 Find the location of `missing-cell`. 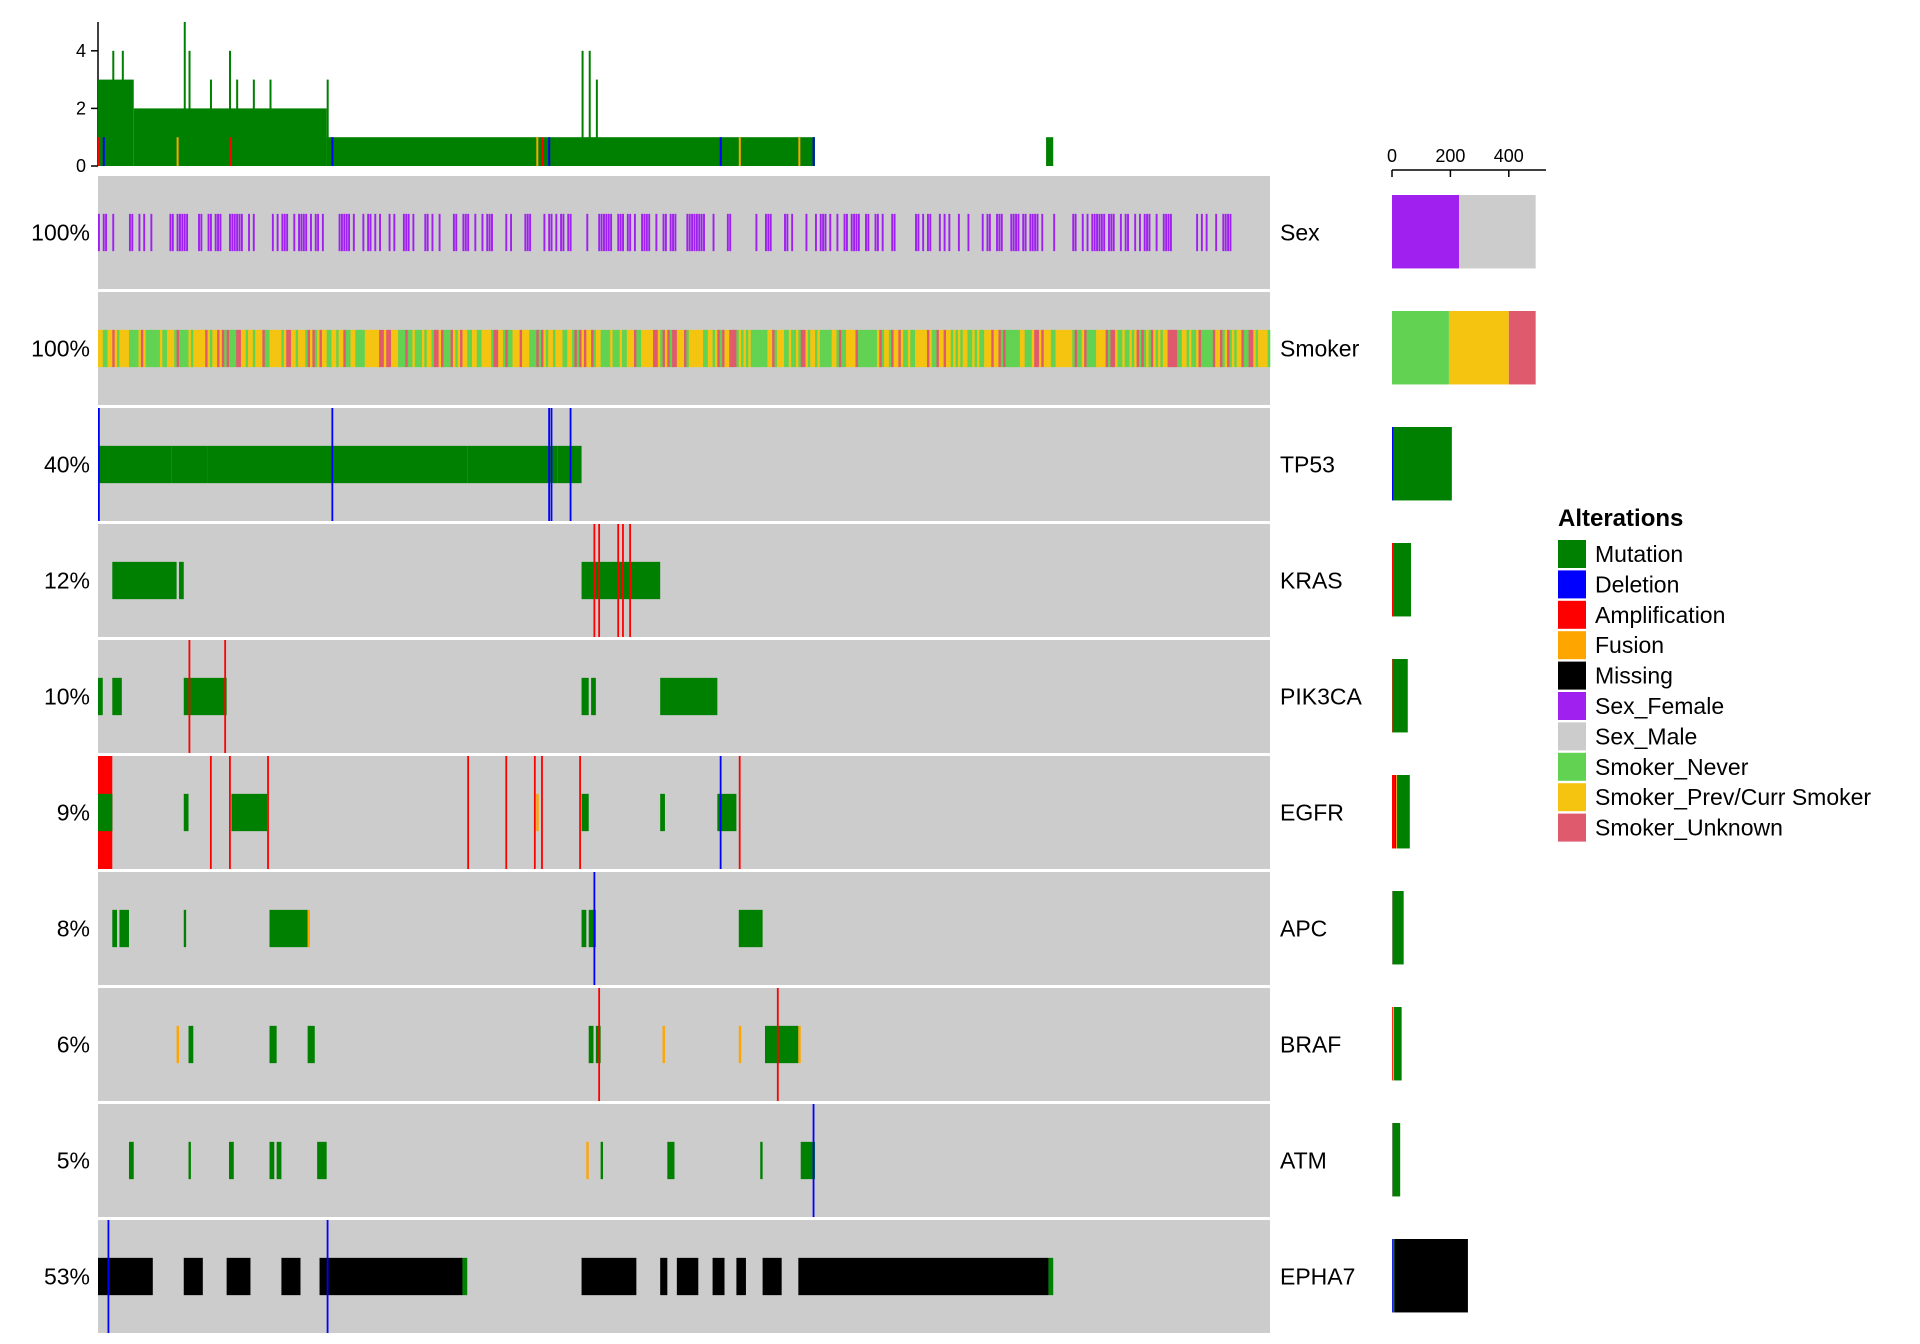

missing-cell is located at coordinates (718, 1276).